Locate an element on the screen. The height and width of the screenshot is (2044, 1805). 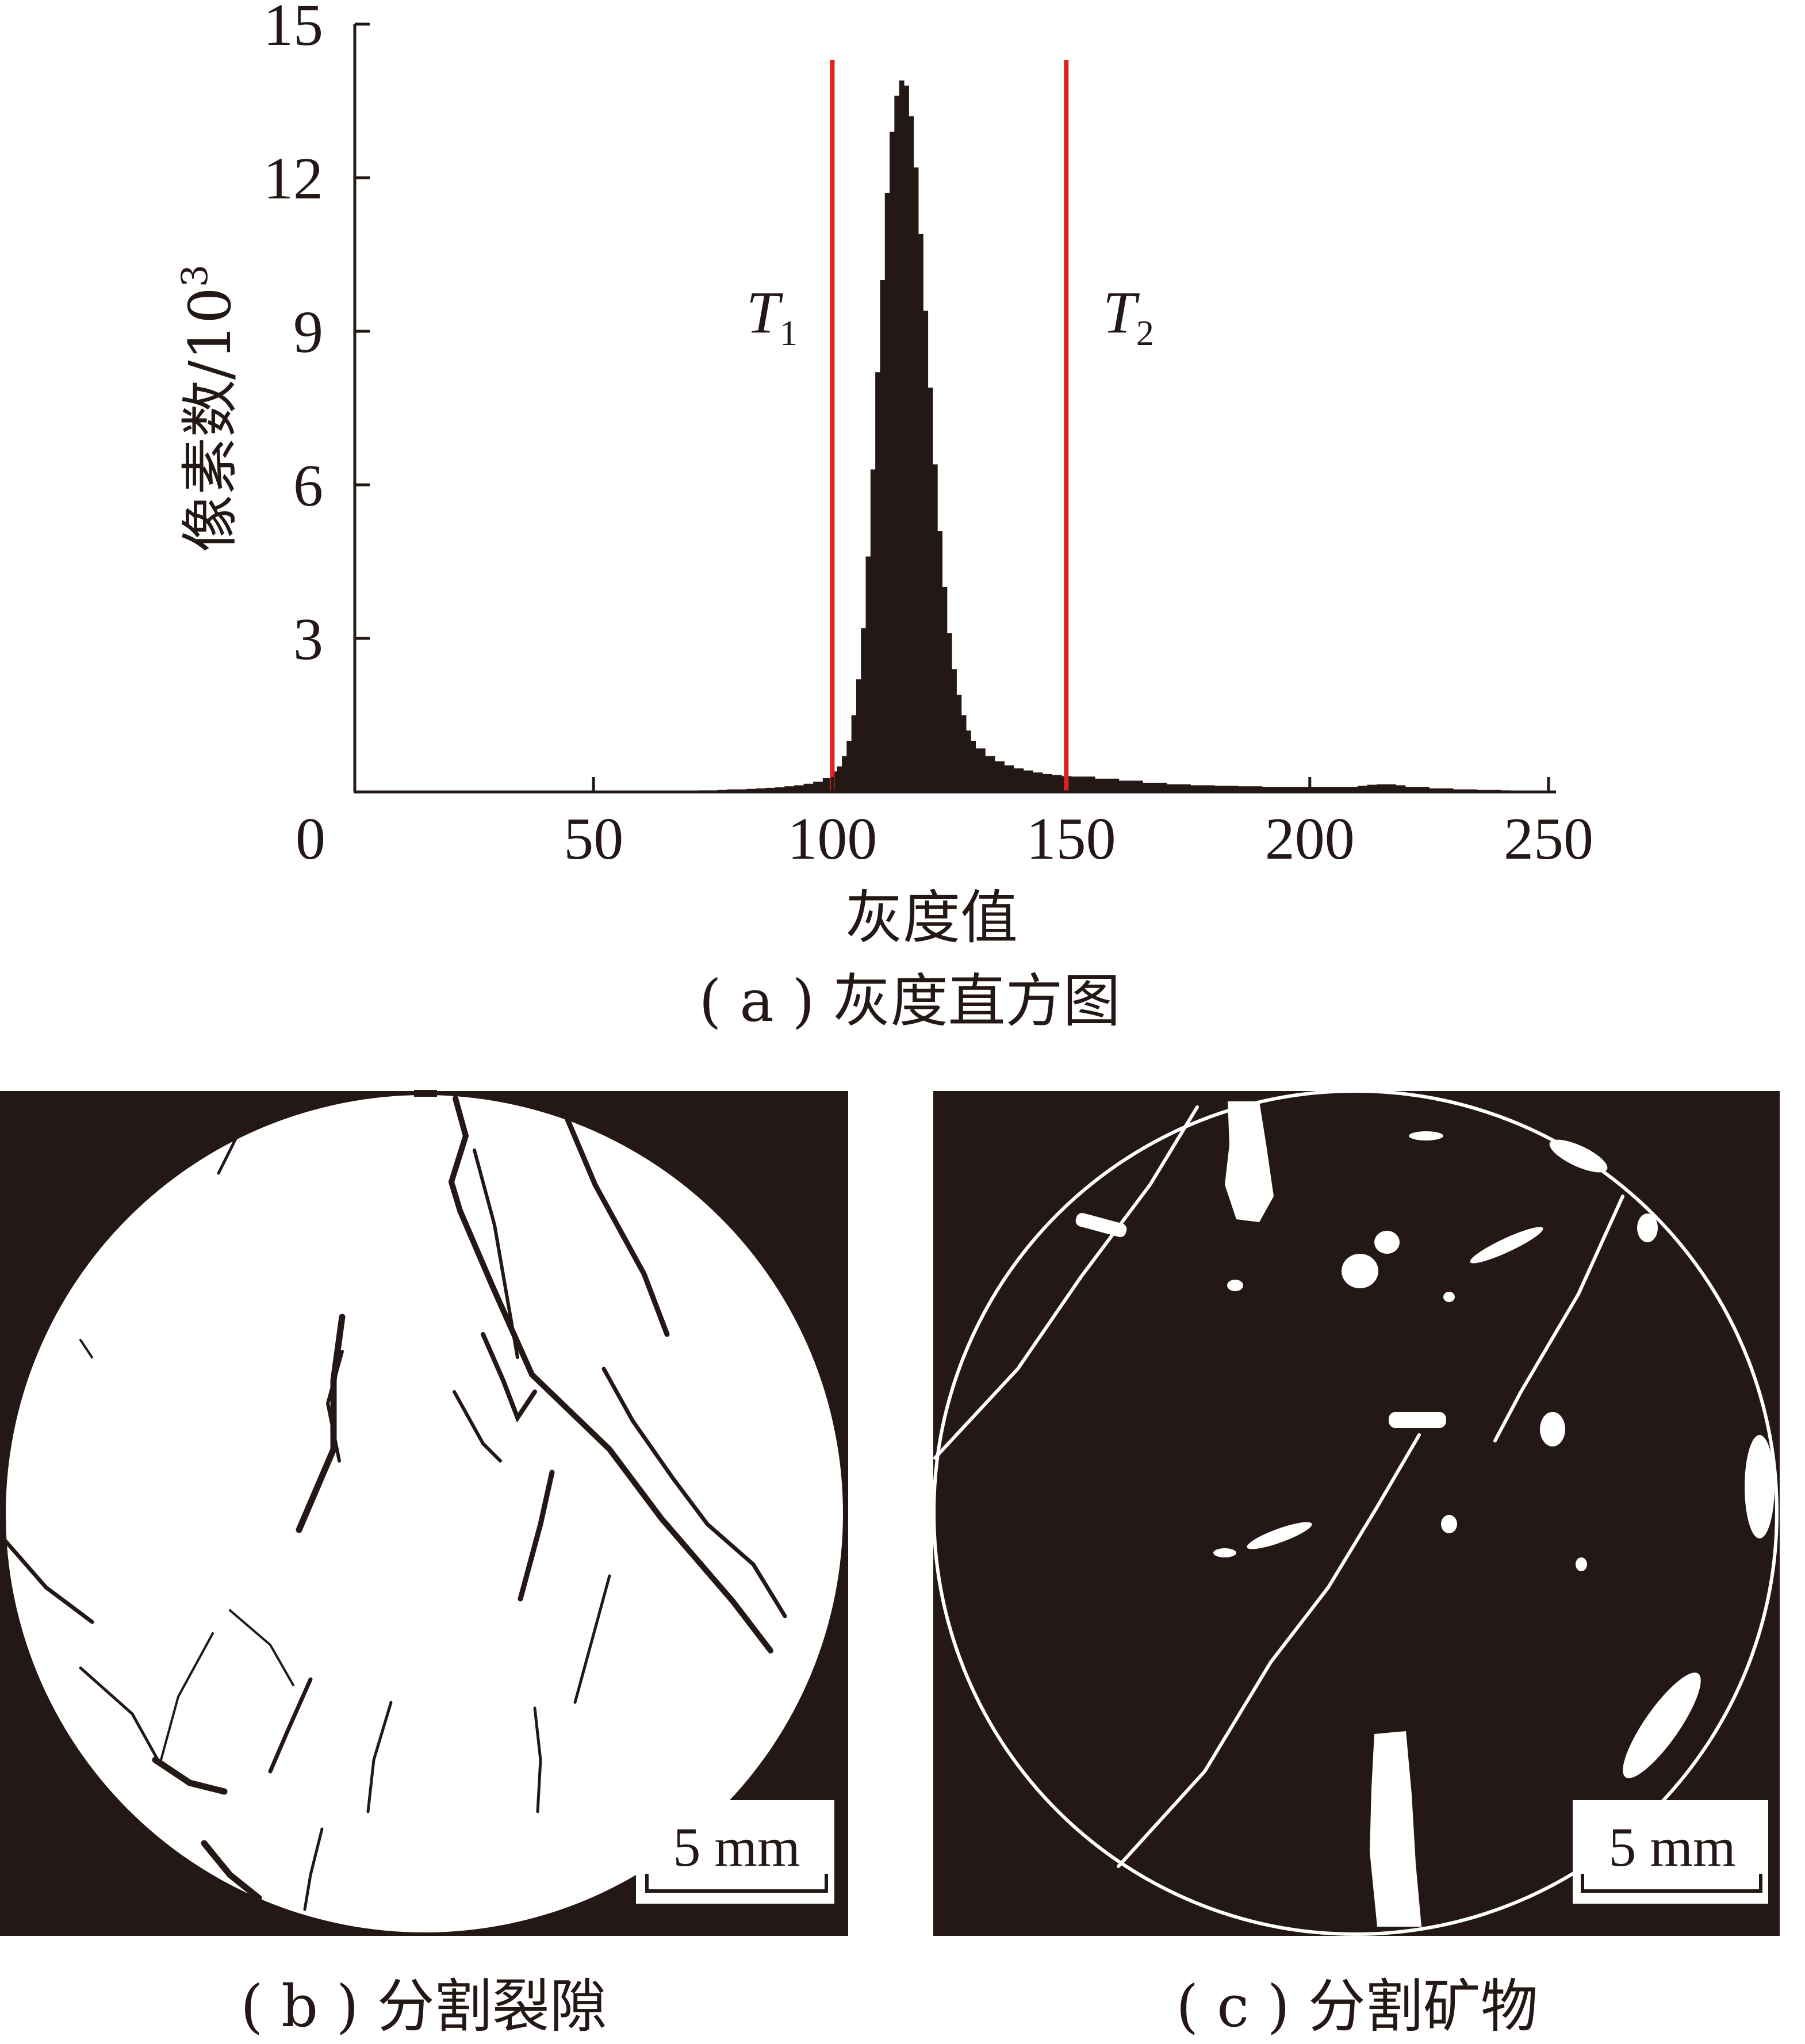
fracture-lines is located at coordinates (1278, 1487).